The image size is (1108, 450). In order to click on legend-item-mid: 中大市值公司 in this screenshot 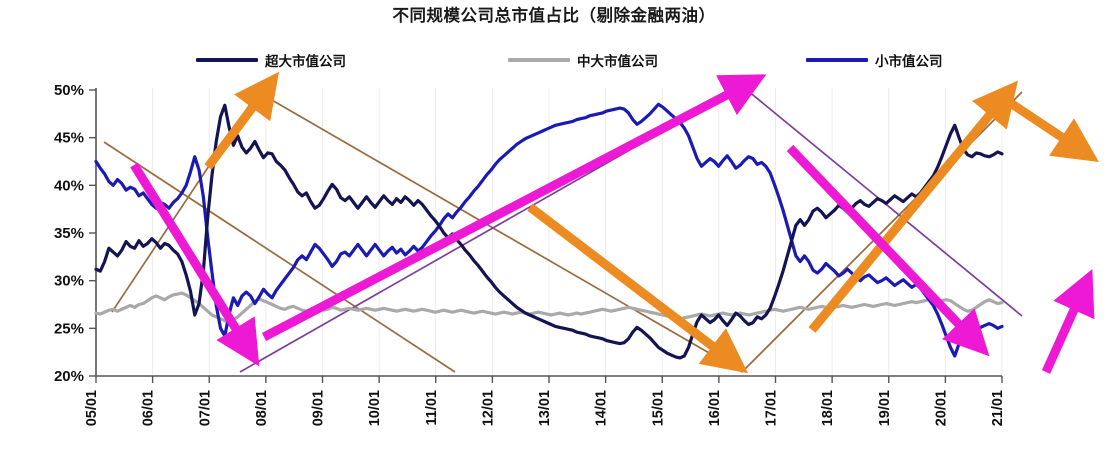, I will do `click(583, 60)`.